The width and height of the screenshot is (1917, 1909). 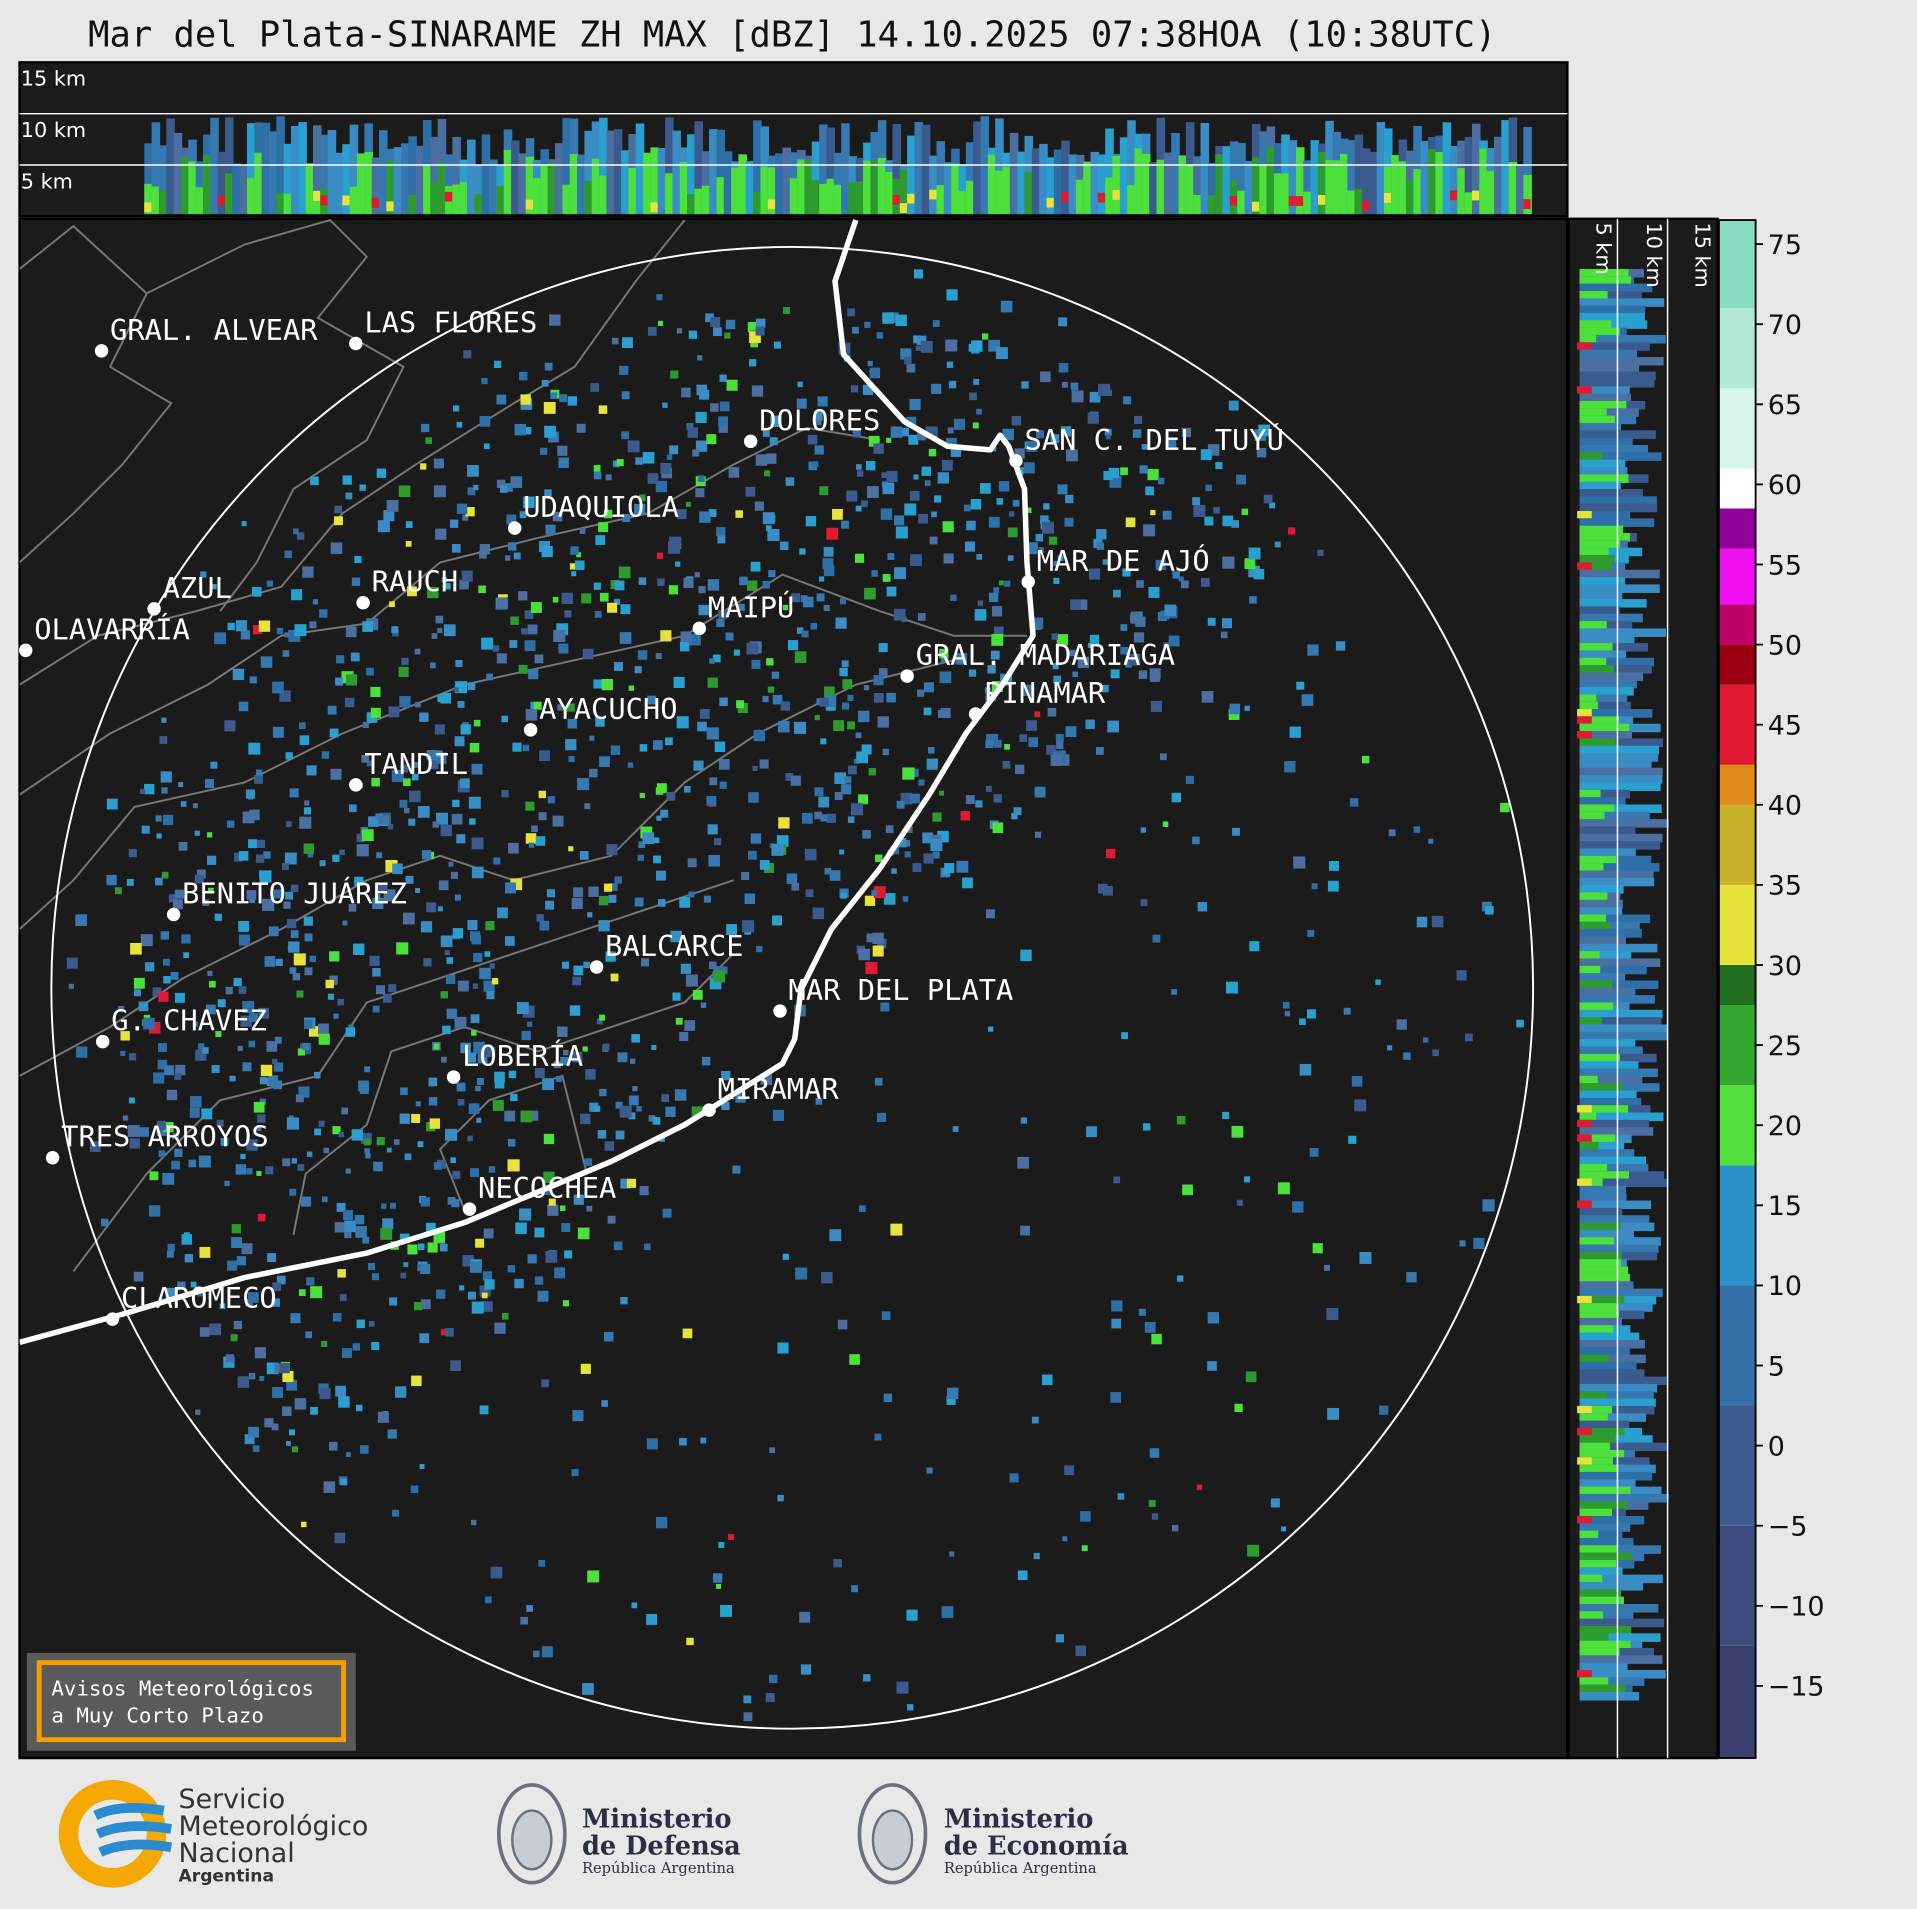 What do you see at coordinates (182, 1689) in the screenshot?
I see `warning-text: Avisos Meteorológicos` at bounding box center [182, 1689].